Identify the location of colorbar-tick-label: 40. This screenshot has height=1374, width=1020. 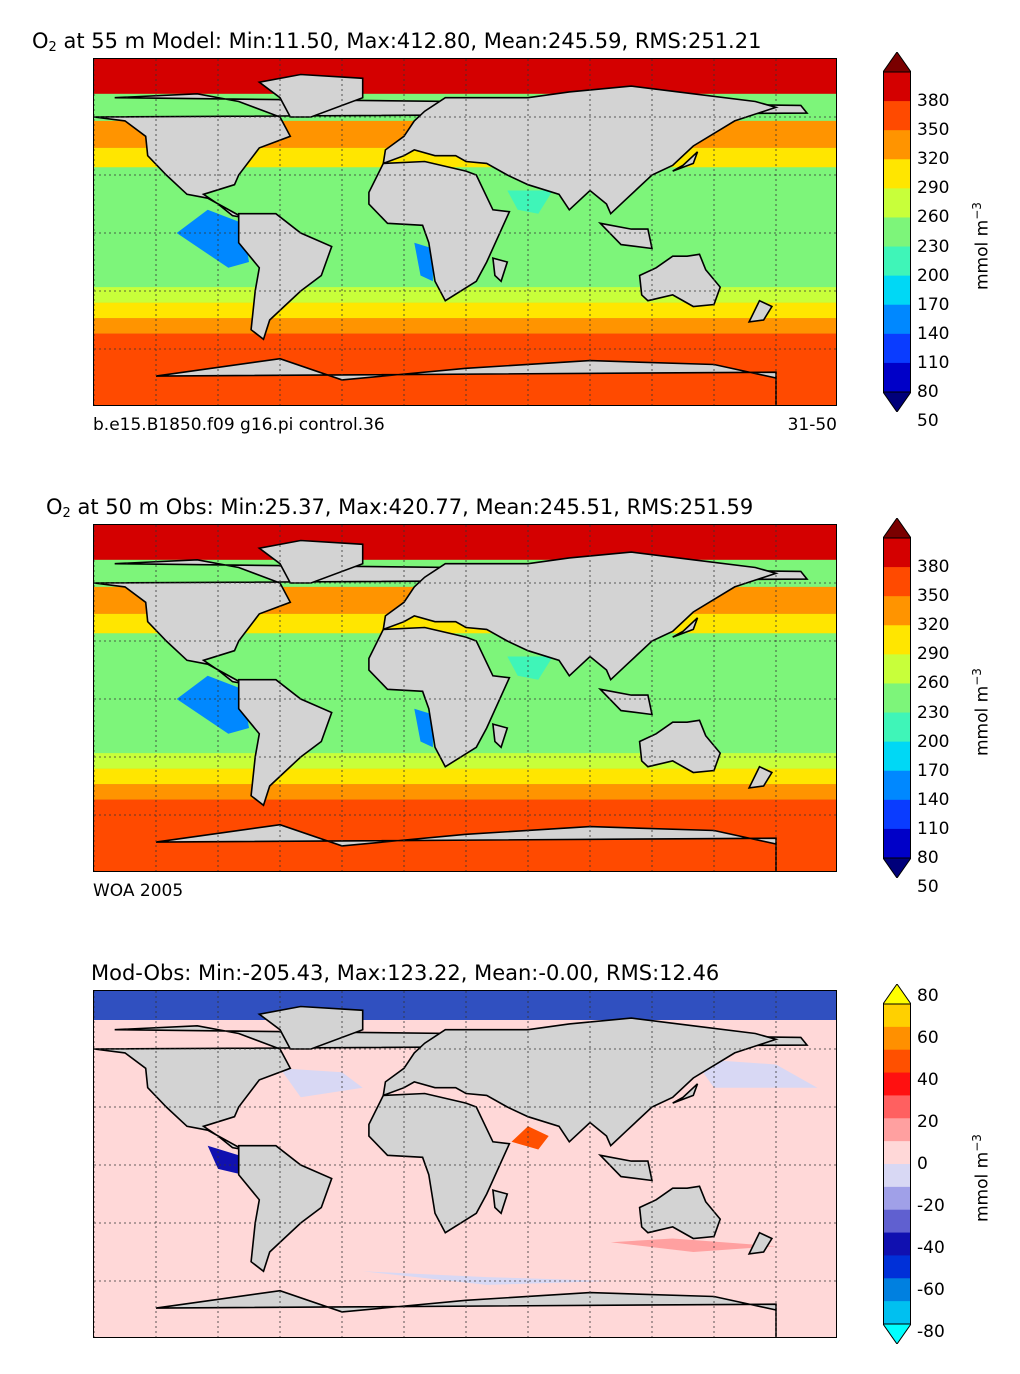
(928, 1080).